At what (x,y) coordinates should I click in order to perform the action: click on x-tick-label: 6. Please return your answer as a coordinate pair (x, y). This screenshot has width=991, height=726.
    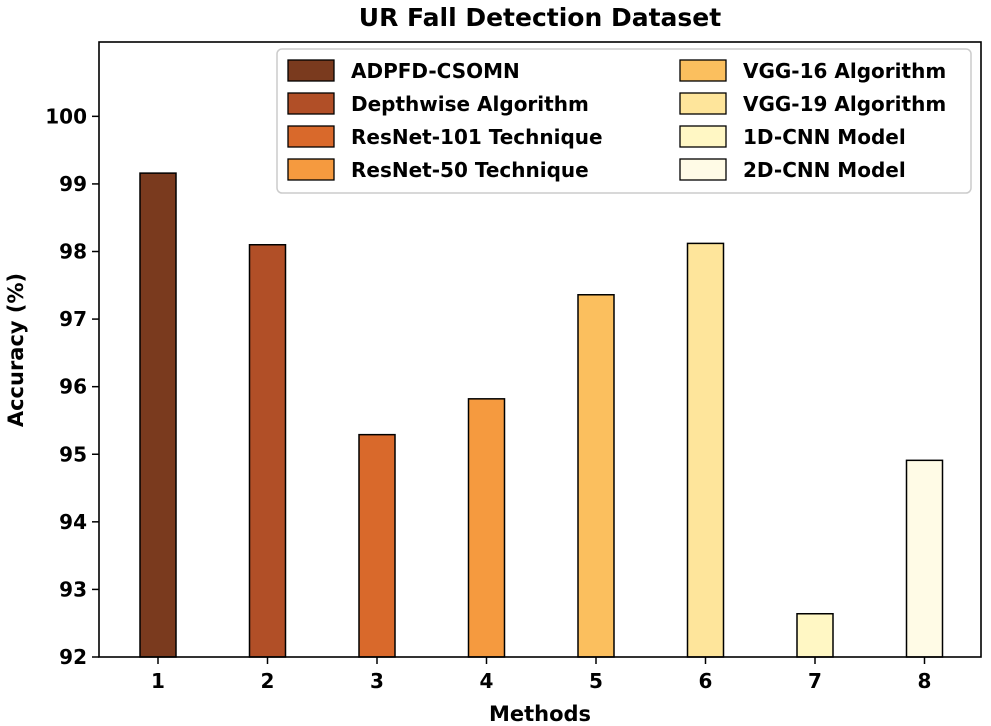
    Looking at the image, I should click on (706, 681).